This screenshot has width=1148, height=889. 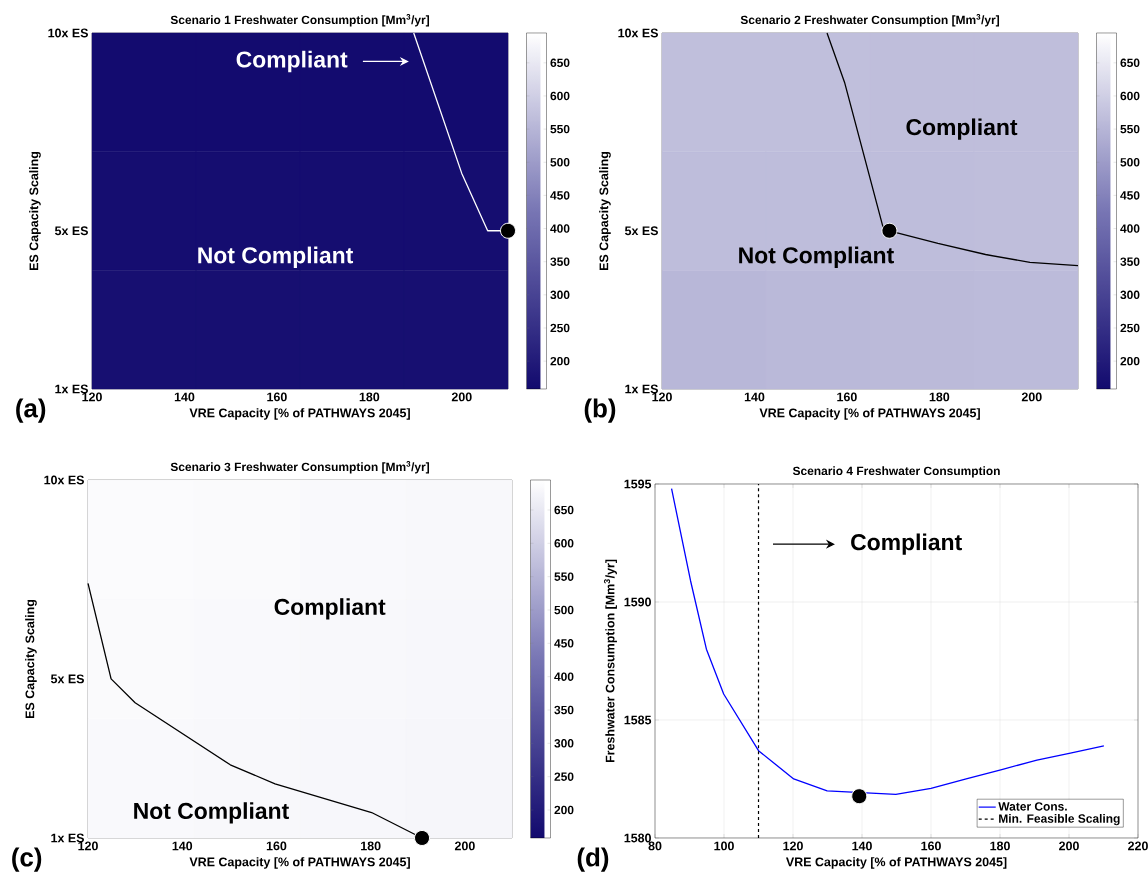 What do you see at coordinates (300, 467) in the screenshot?
I see `chart-title: Scenario 3 Freshwater Consumption [Mm$^{3}$/yr]` at bounding box center [300, 467].